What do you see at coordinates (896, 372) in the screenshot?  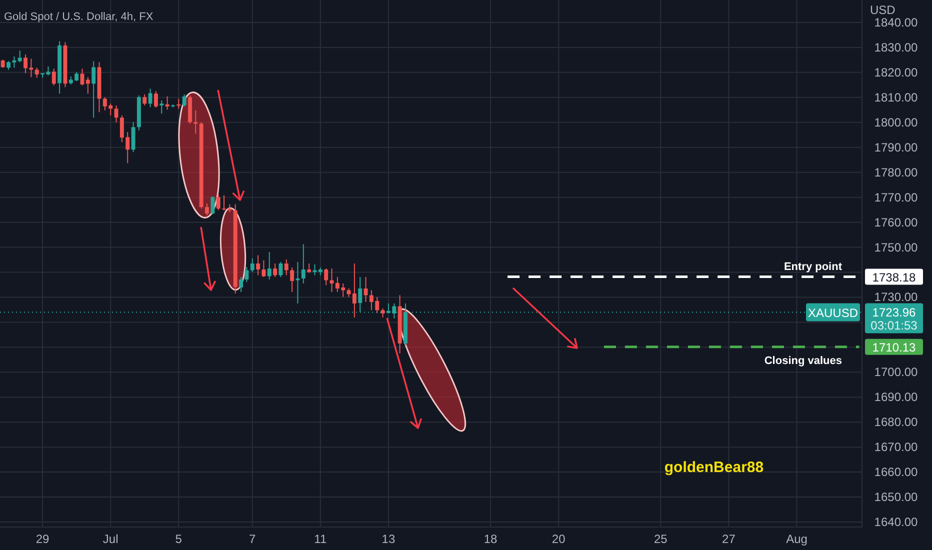 I see `y-tick-label: 1700.00` at bounding box center [896, 372].